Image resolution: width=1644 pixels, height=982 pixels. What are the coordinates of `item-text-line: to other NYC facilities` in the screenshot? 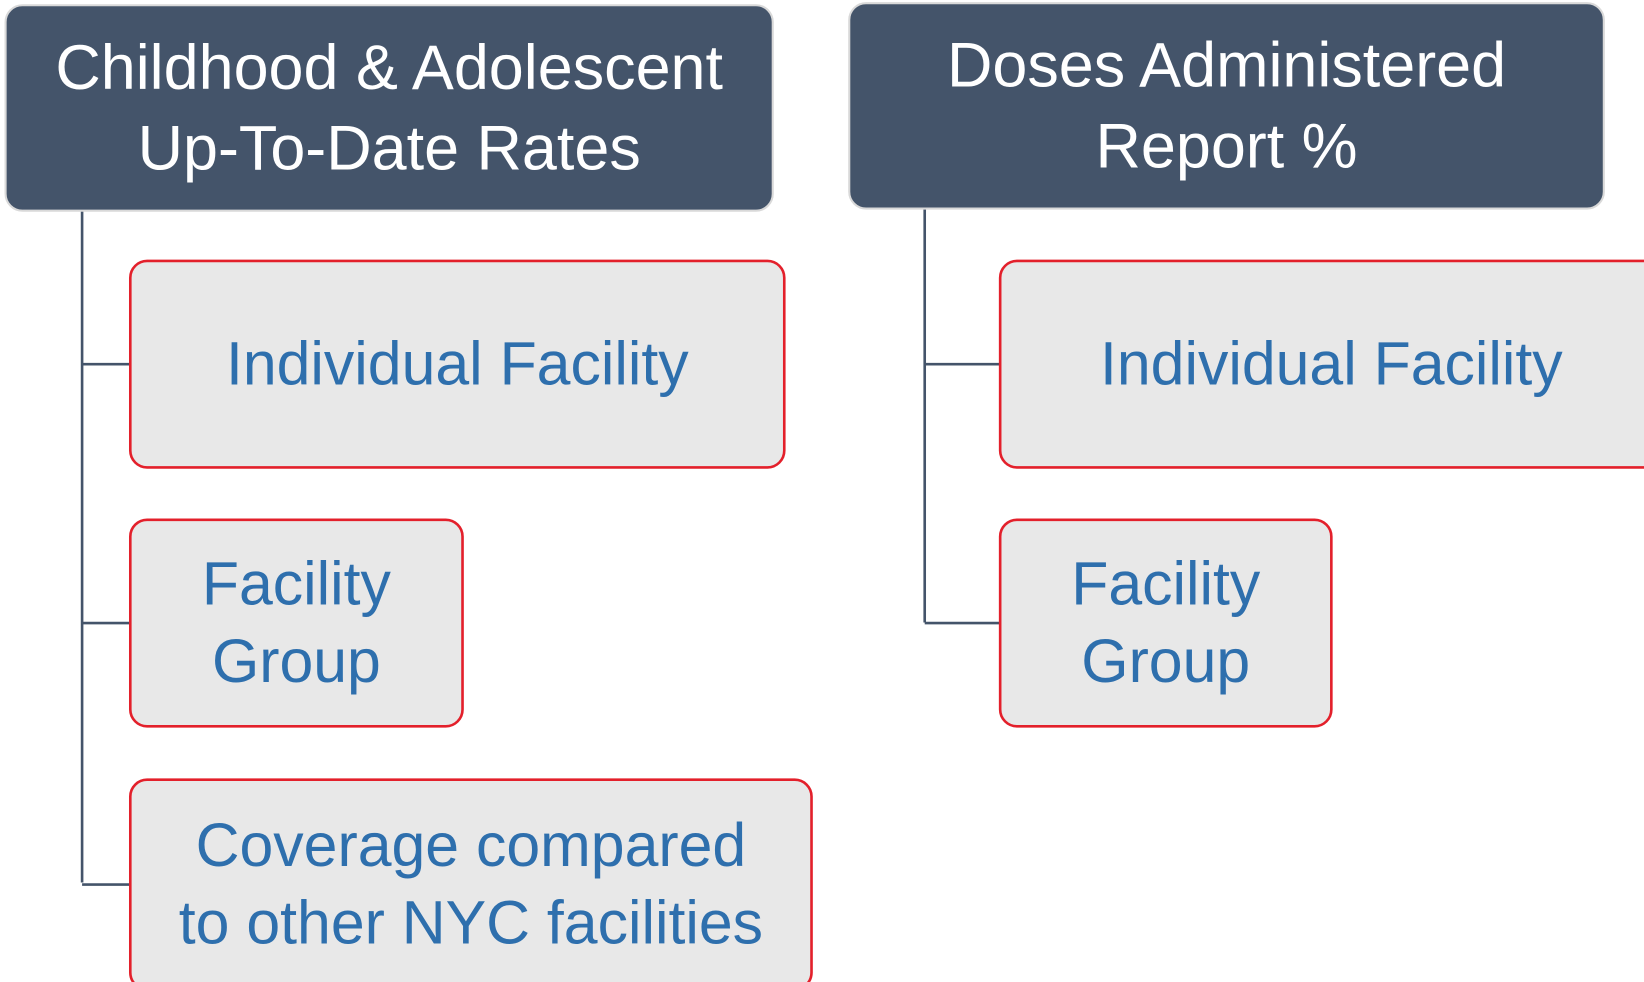 It's located at (471, 923).